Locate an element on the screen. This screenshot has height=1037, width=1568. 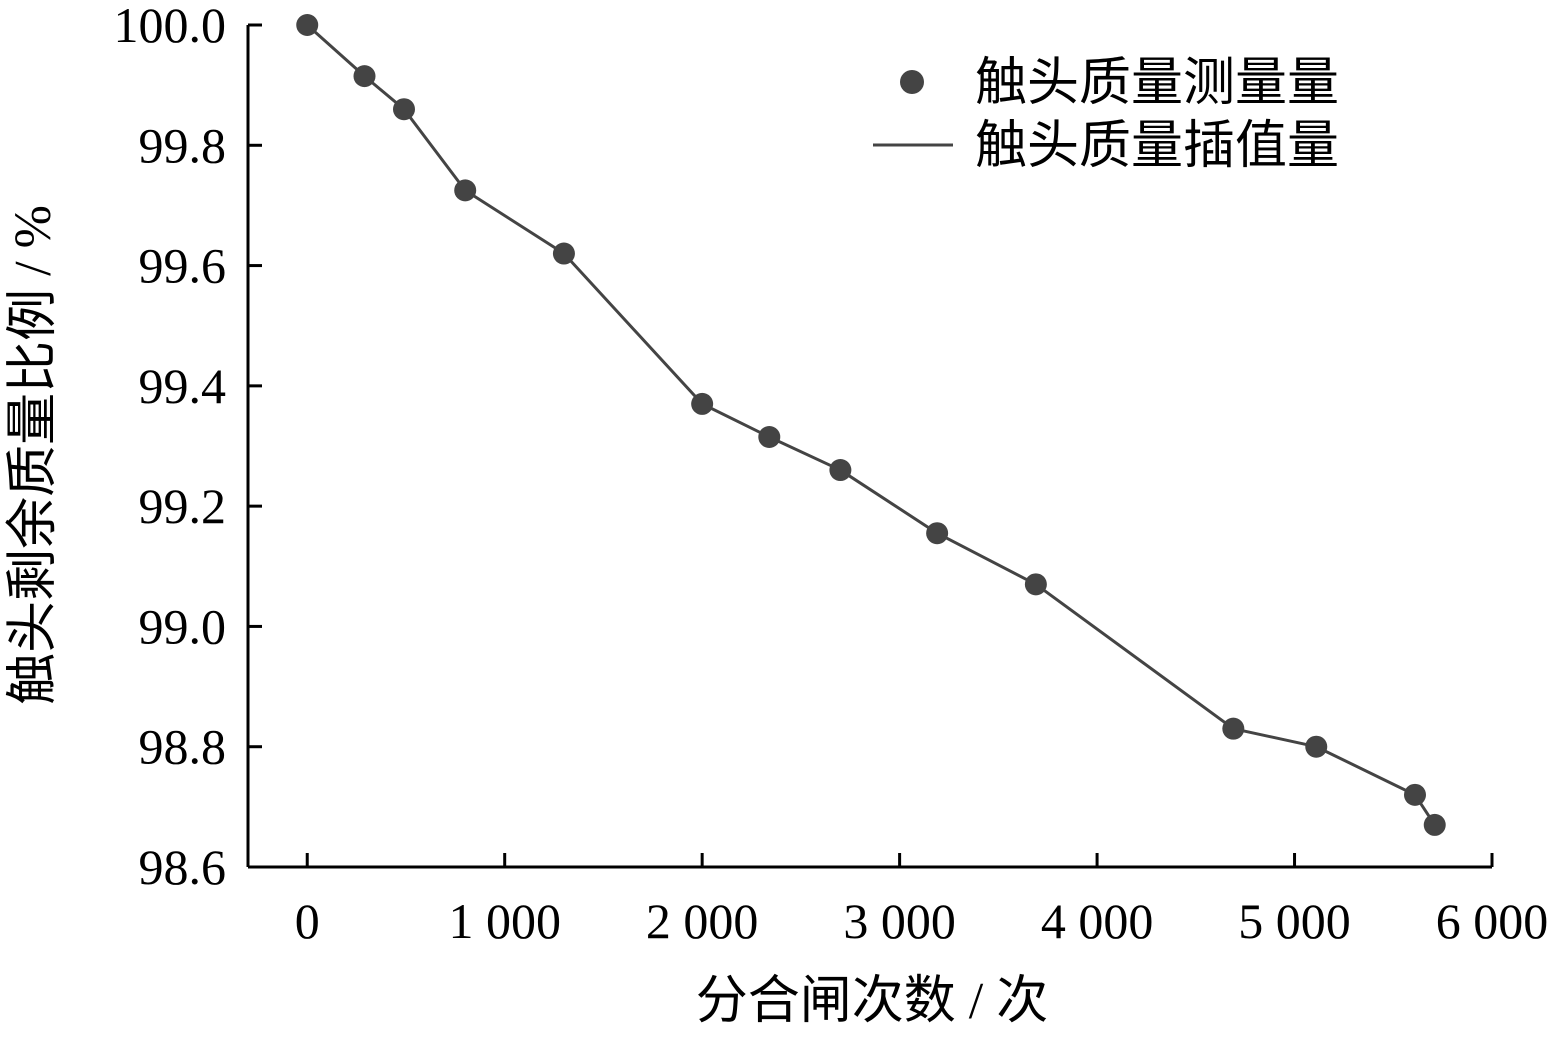
y-tick-label: 98.6 is located at coordinates (183, 867).